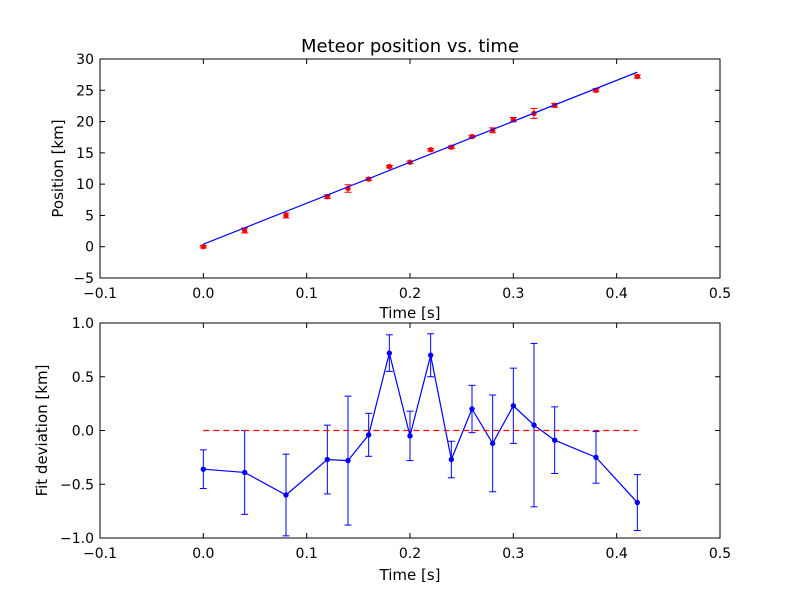 This screenshot has width=800, height=600. Describe the element at coordinates (513, 294) in the screenshot. I see `position-x-tick-label: 0.3` at that location.